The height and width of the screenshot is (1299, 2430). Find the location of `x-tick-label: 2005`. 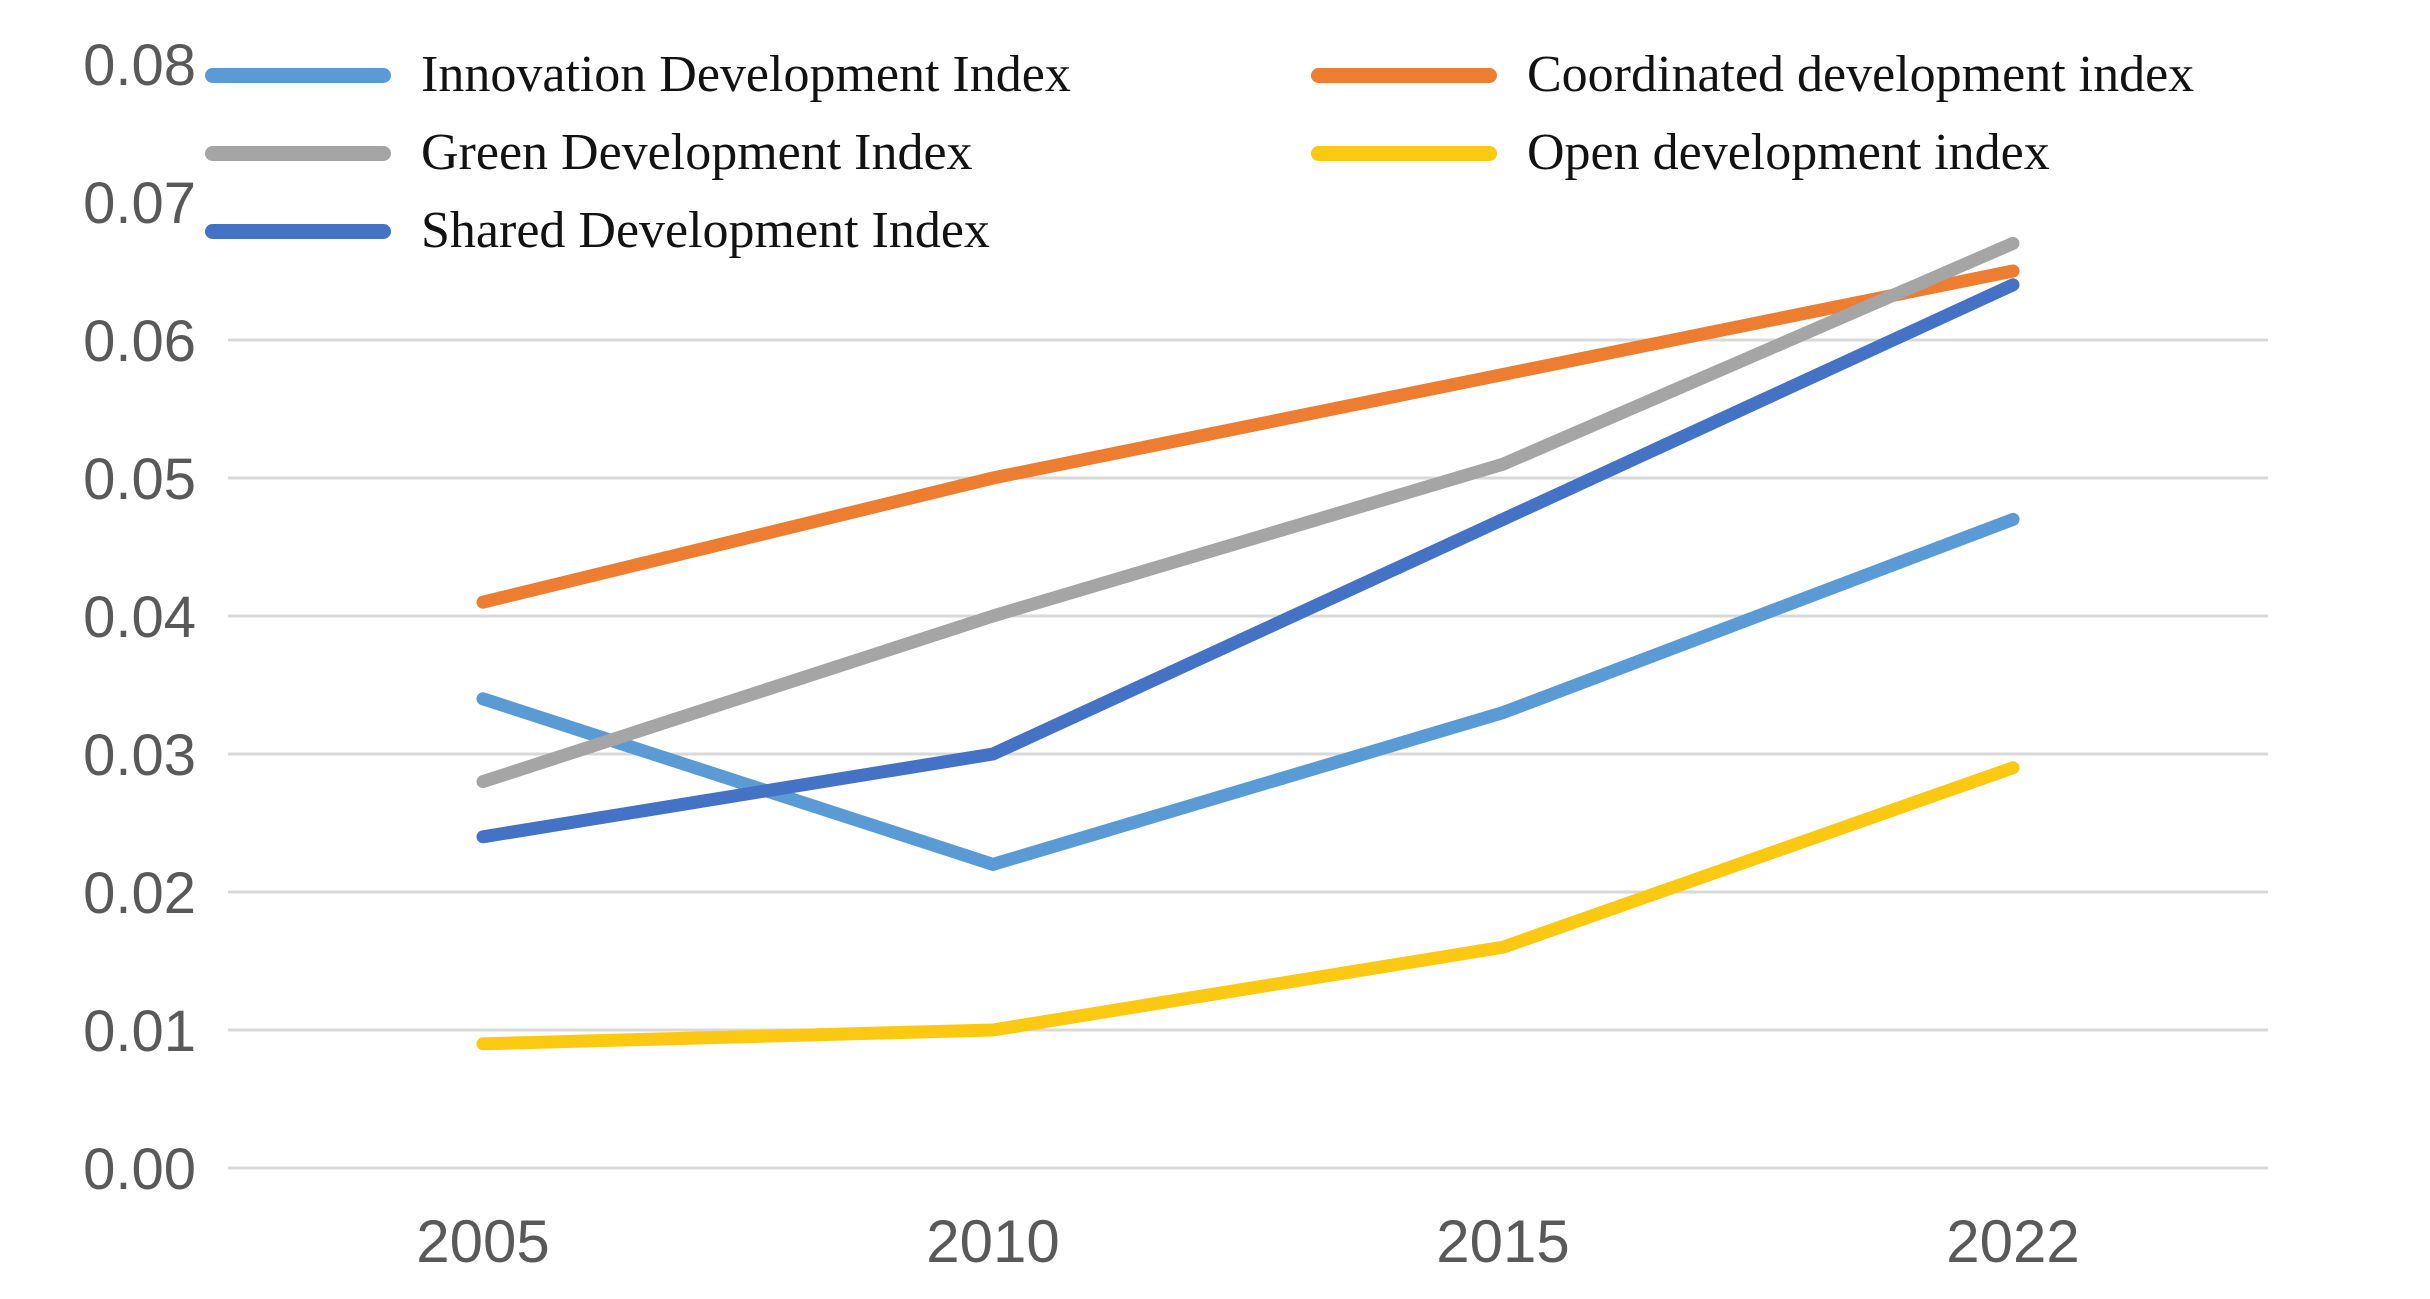

x-tick-label: 2005 is located at coordinates (482, 1241).